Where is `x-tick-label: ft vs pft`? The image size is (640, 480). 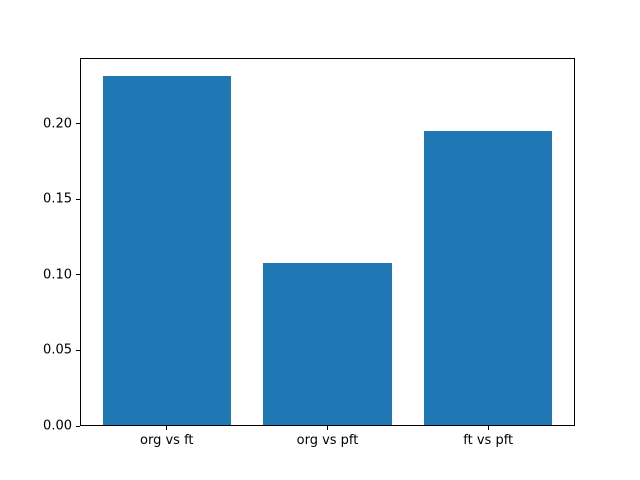 x-tick-label: ft vs pft is located at coordinates (488, 440).